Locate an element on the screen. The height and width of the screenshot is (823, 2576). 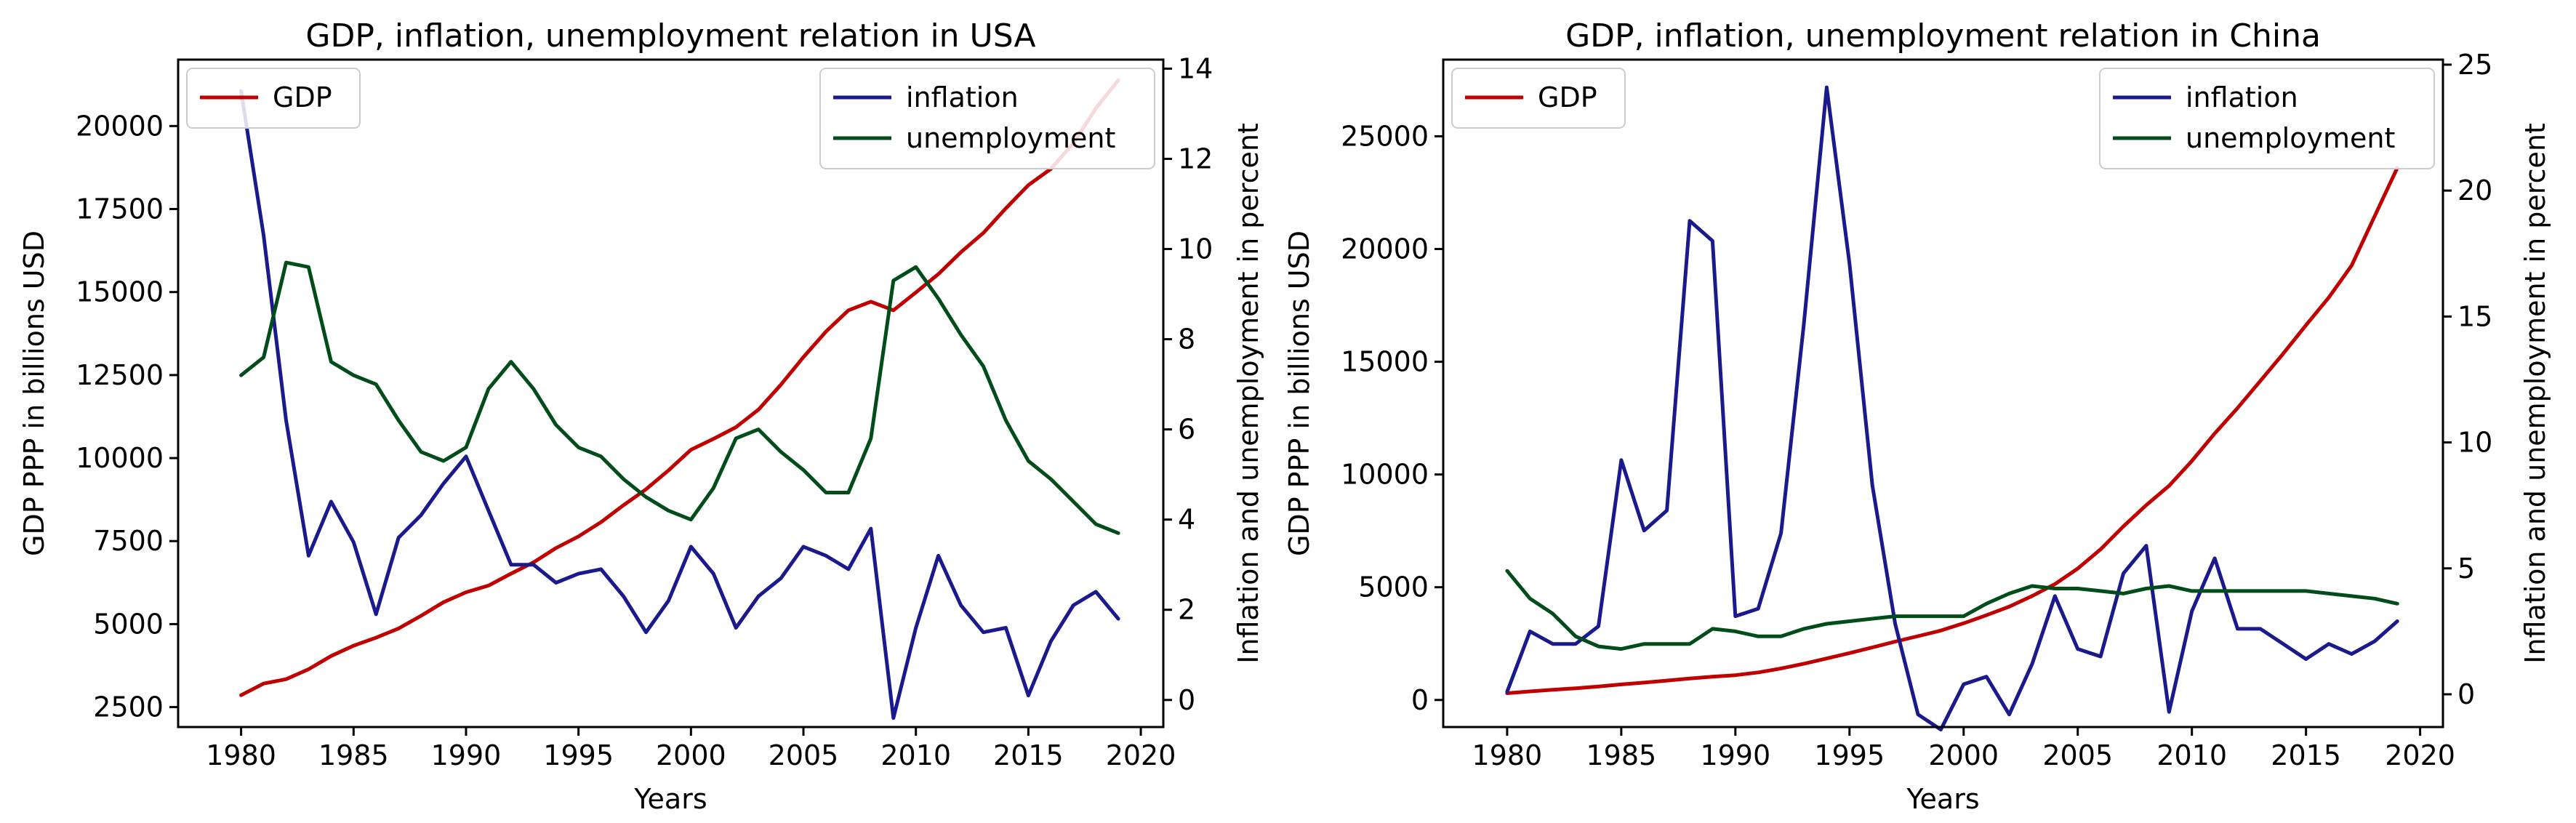
usa-y-left-tick-label: 10000 is located at coordinates (120, 458).